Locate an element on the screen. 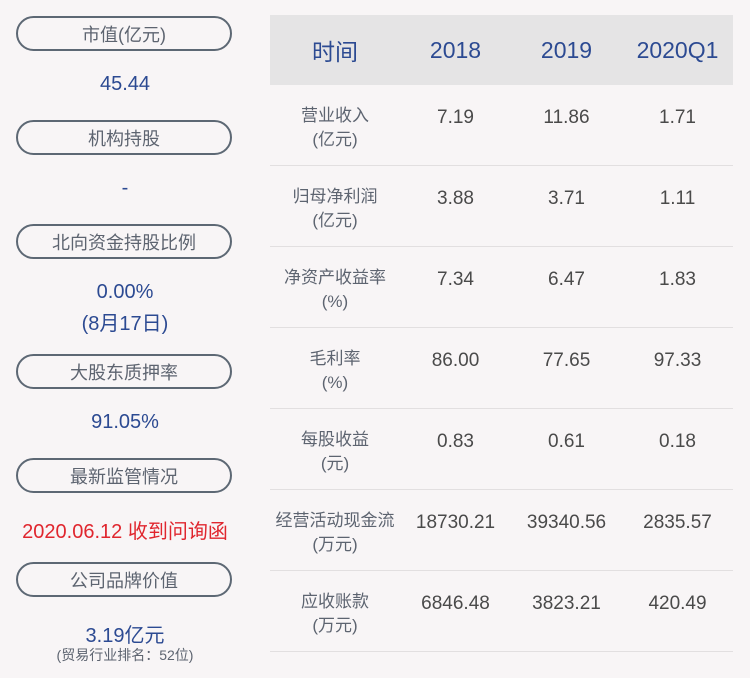 The height and width of the screenshot is (678, 750). brand-rank-note: (贸易行业排名：52位) is located at coordinates (125, 655).